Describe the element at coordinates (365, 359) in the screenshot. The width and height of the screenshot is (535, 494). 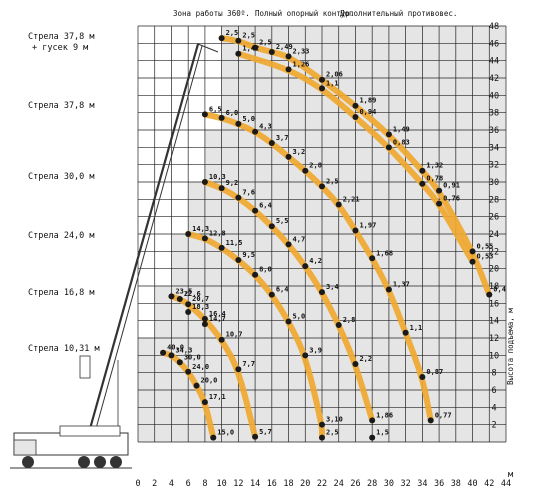
I see `data-label: 2,2` at that location.